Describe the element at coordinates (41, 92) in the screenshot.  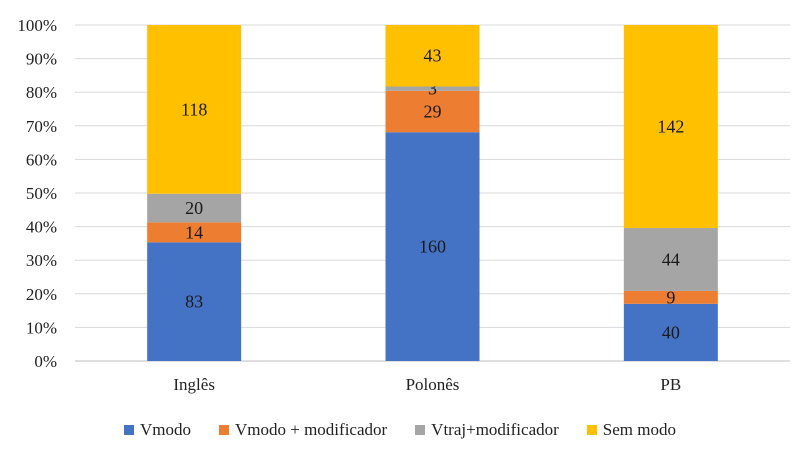
I see `y-tick-label: 80%` at that location.